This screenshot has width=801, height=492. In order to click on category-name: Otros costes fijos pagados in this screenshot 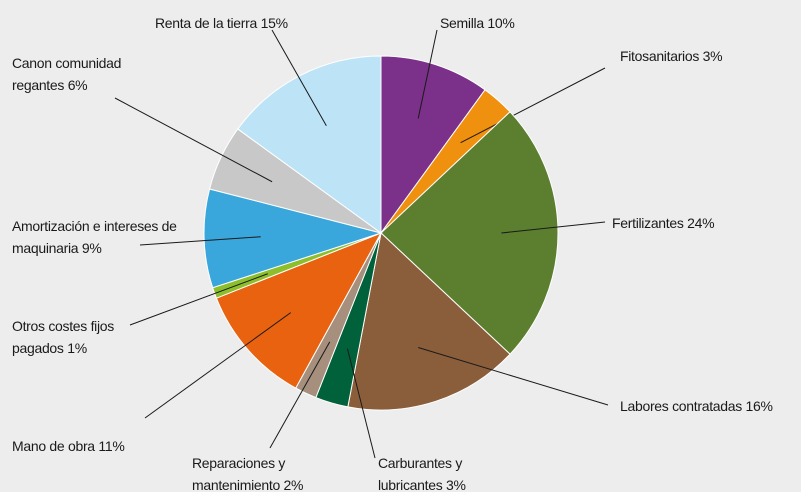, I will do `click(63, 337)`.